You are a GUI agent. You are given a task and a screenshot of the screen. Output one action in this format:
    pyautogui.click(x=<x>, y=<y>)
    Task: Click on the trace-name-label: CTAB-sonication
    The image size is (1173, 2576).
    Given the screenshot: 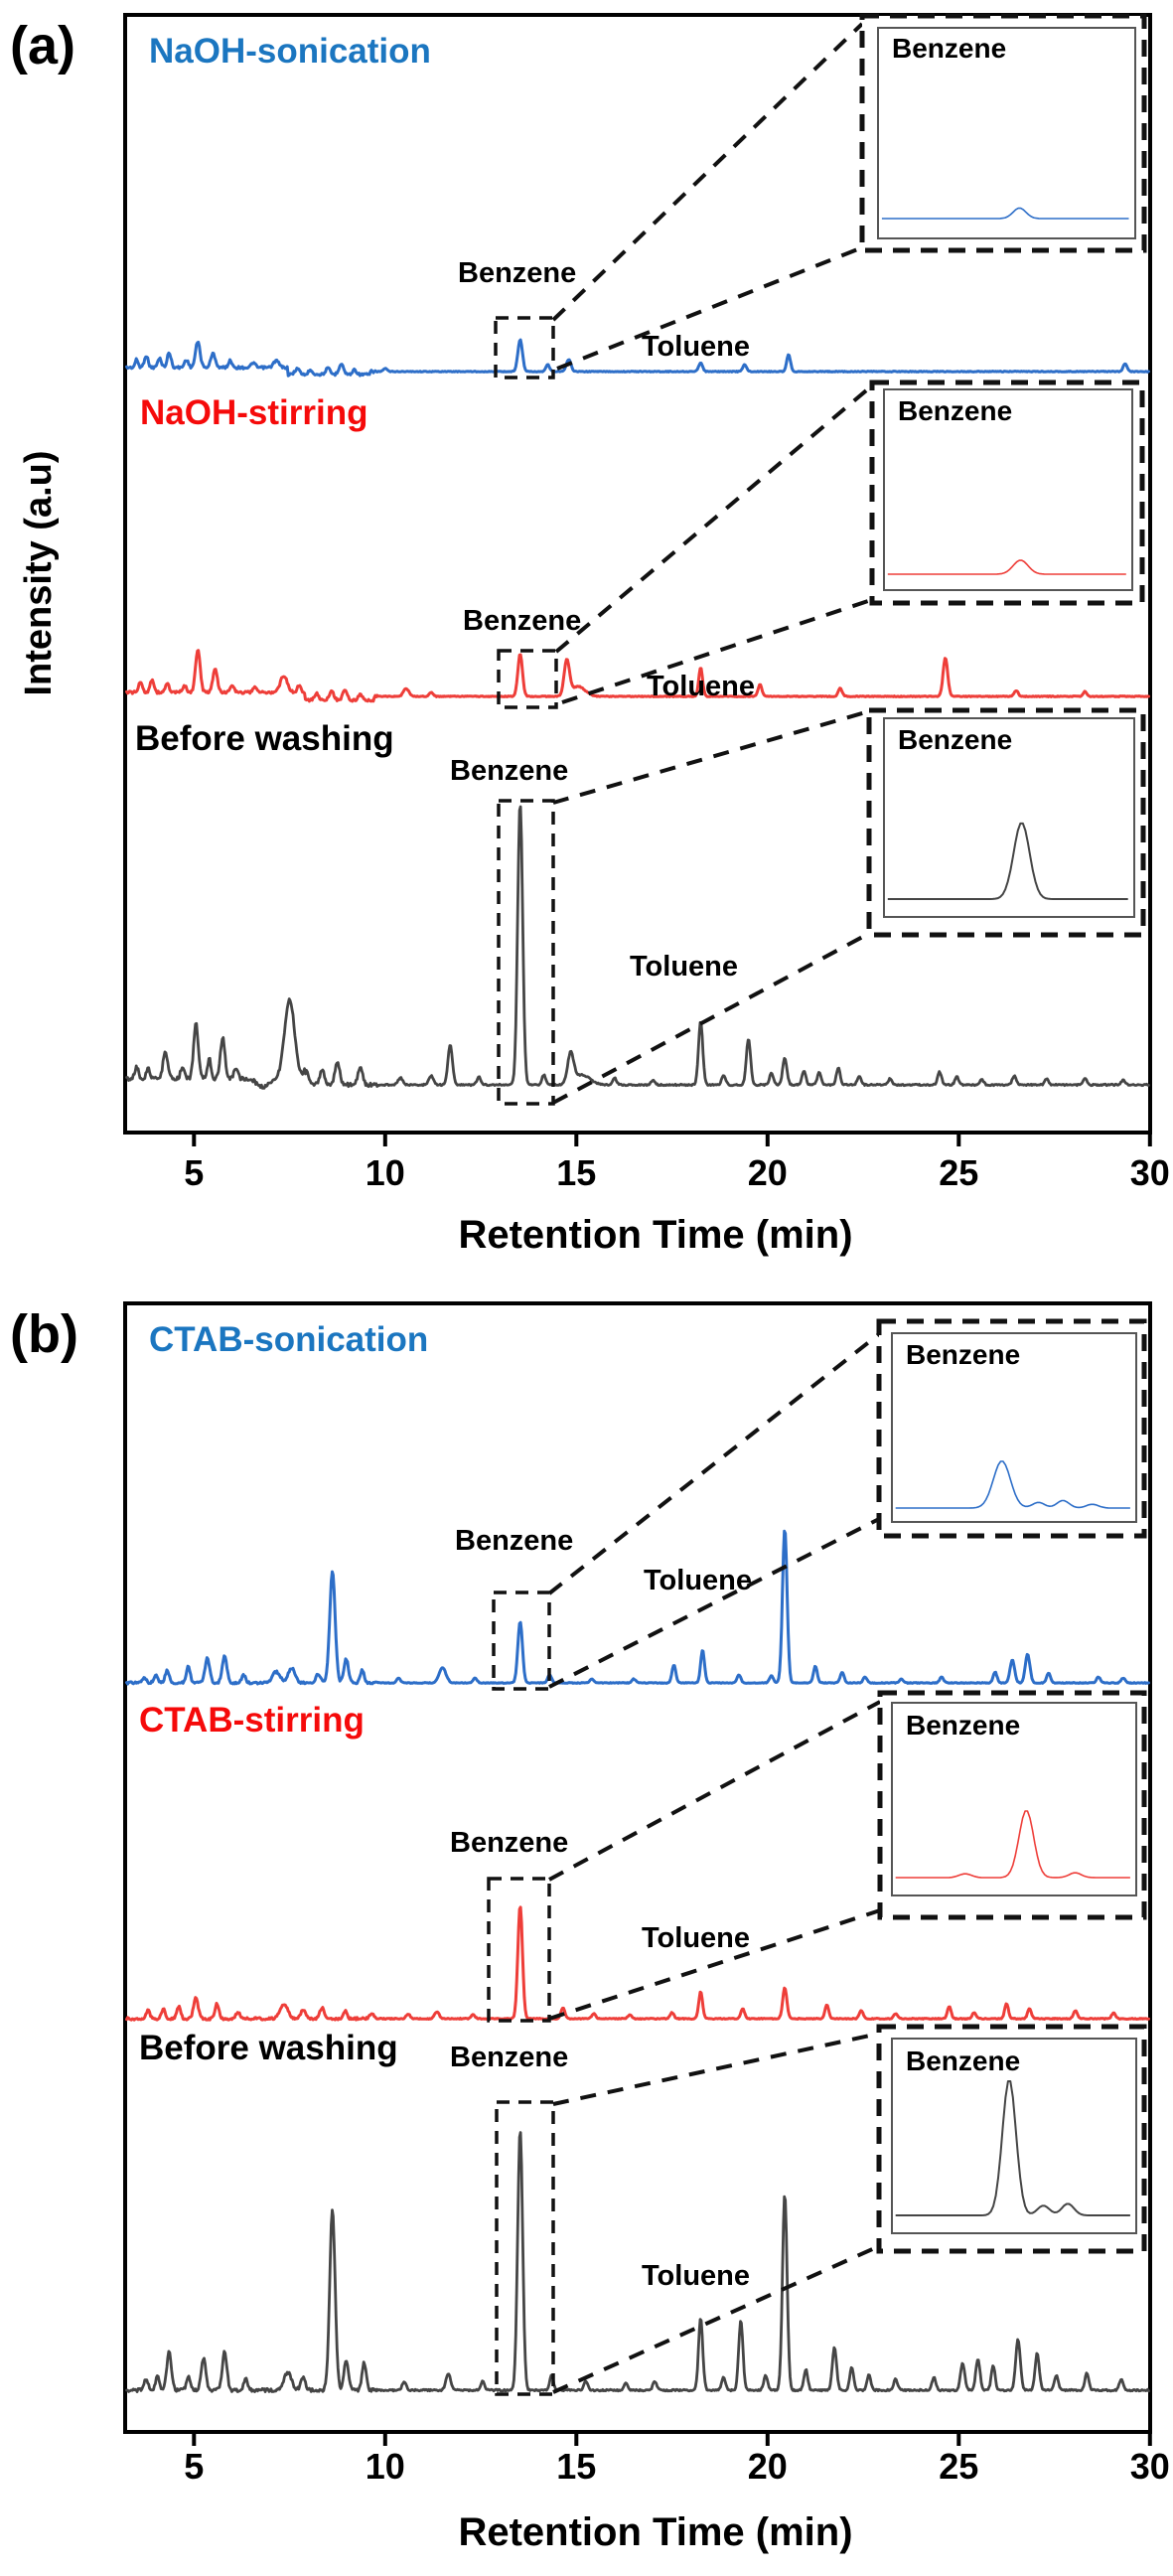 What is the action you would take?
    pyautogui.click(x=289, y=1339)
    